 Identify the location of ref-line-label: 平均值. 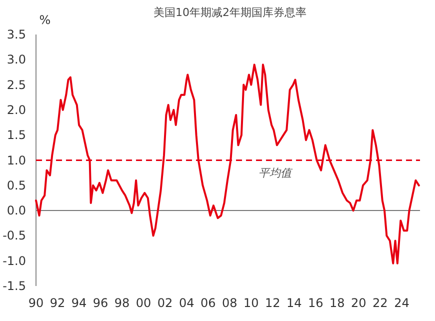
(276, 173).